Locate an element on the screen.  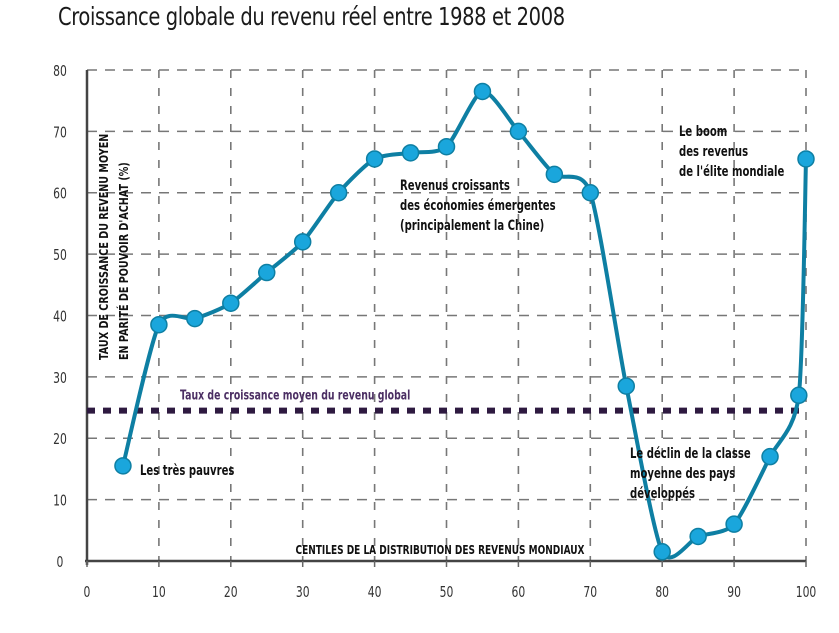
y-tick-label: 20 is located at coordinates (60, 440).